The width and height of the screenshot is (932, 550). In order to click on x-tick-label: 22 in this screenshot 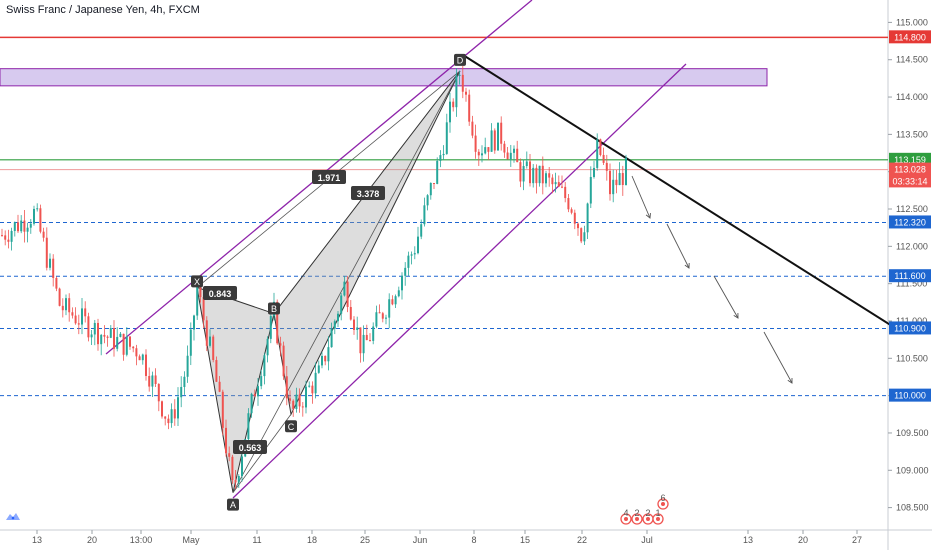, I will do `click(582, 540)`.